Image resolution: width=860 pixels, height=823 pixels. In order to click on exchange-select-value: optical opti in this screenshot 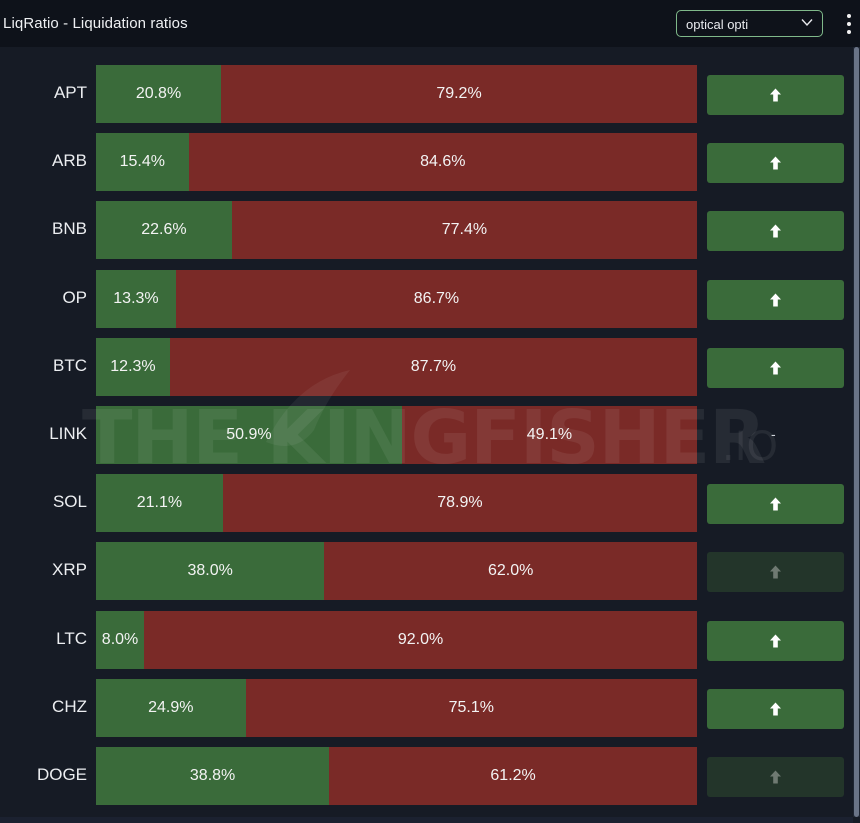, I will do `click(717, 24)`.